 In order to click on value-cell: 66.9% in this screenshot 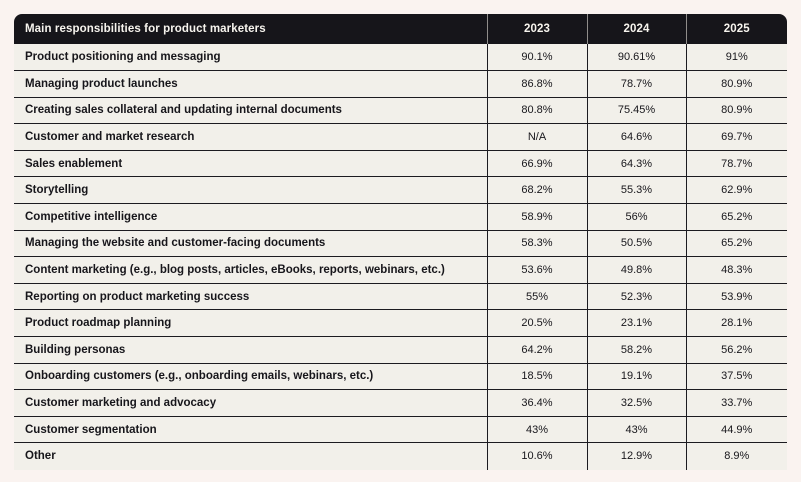, I will do `click(536, 164)`.